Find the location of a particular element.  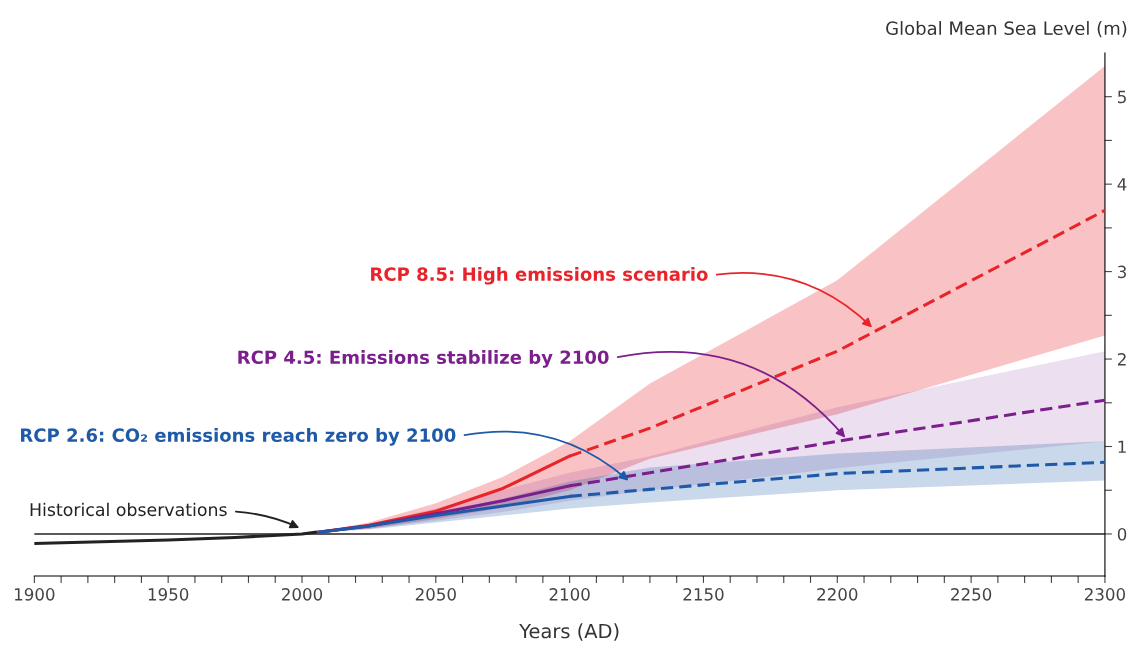

y-tick-label: 3 is located at coordinates (1122, 272).